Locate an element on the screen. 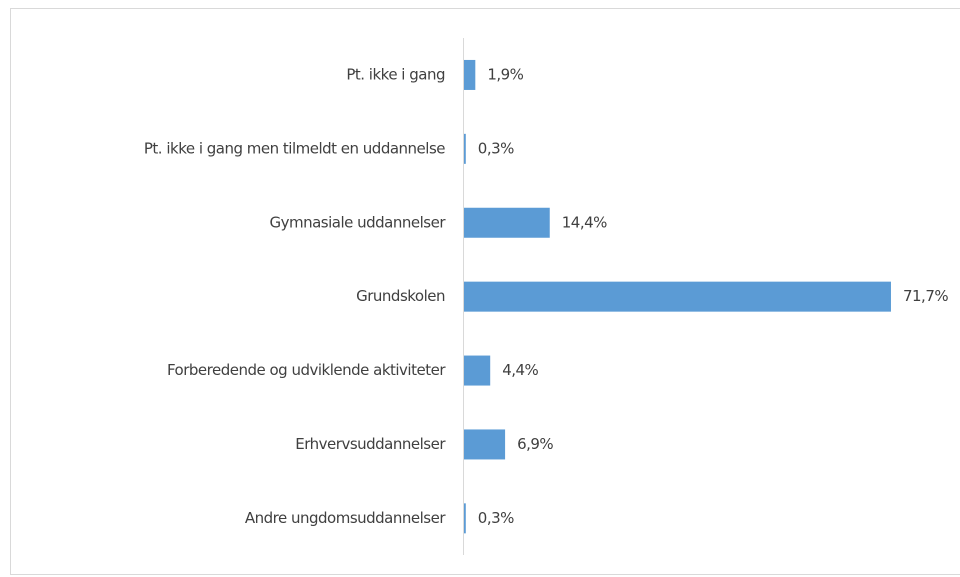 This screenshot has width=960, height=577. category-label: Pt. ikke i gang is located at coordinates (395, 74).